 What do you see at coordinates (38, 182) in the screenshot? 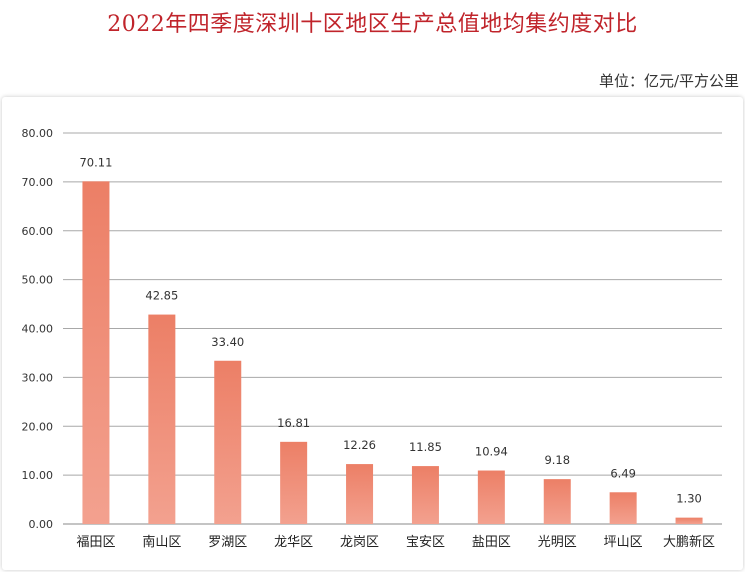
I see `y-tick-label: 70.00` at bounding box center [38, 182].